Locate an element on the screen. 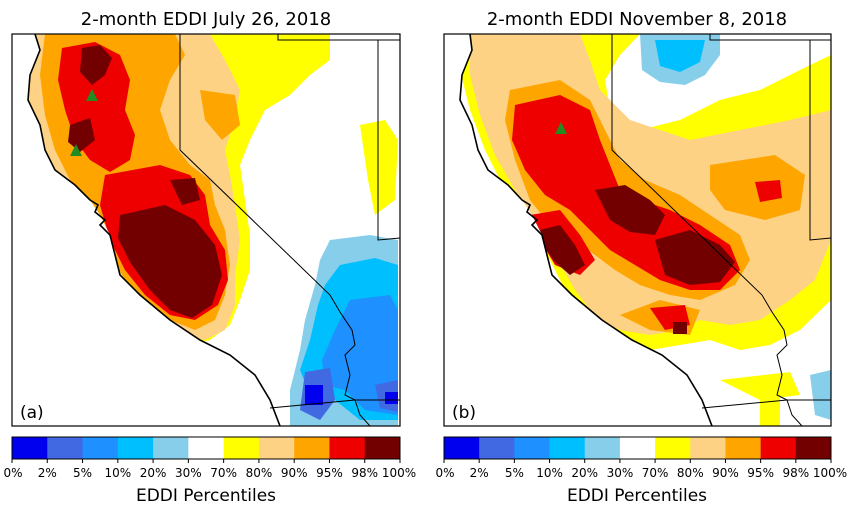 The width and height of the screenshot is (850, 507). panel-a-title: 2-month EDDI July 26, 2018 is located at coordinates (206, 19).